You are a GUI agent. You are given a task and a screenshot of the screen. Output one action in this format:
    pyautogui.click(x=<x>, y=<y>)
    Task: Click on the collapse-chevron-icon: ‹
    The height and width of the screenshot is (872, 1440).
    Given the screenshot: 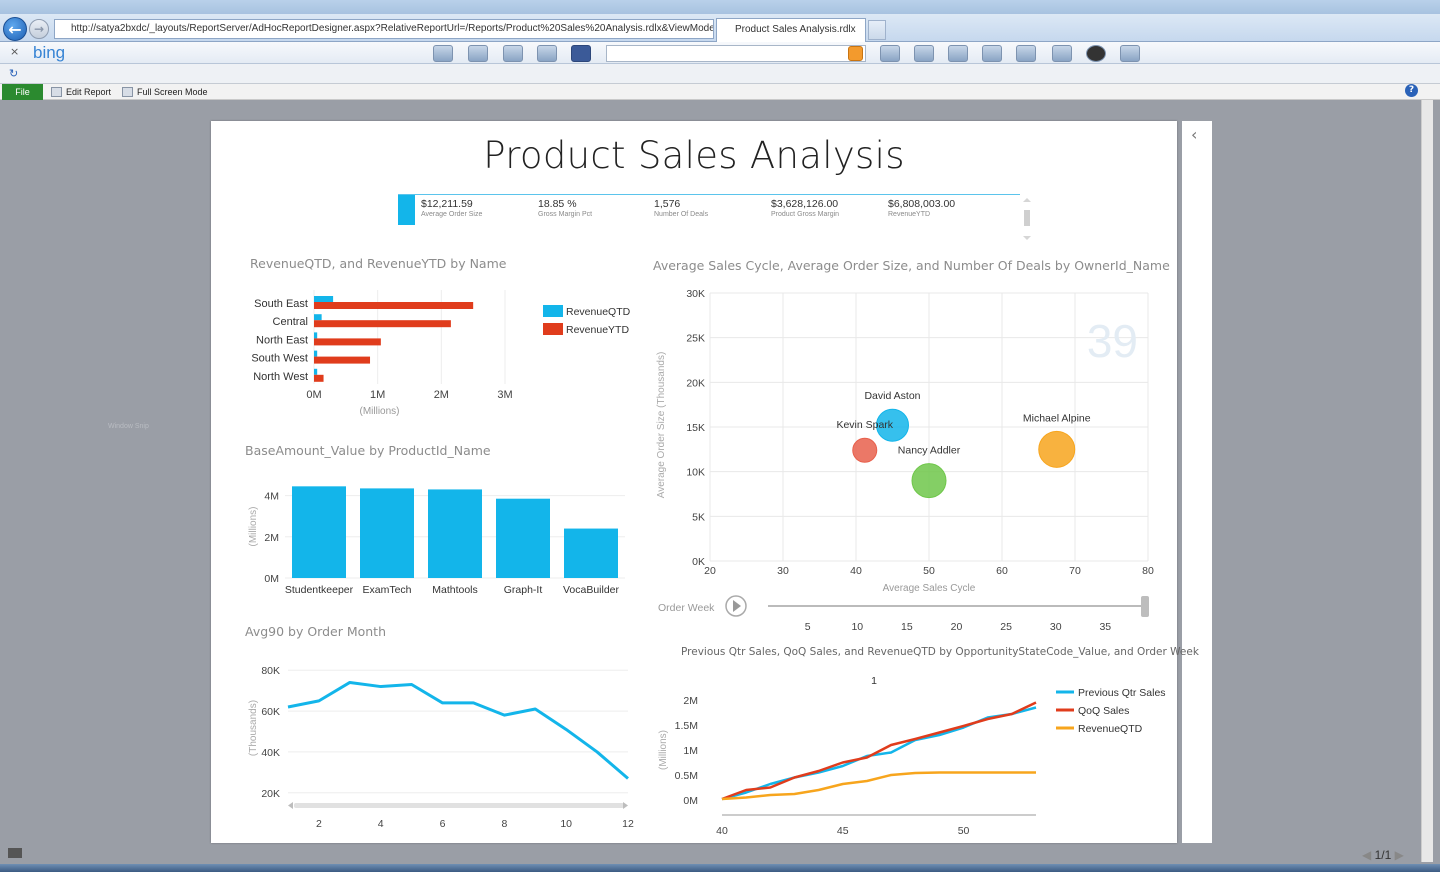 What is the action you would take?
    pyautogui.click(x=1194, y=134)
    